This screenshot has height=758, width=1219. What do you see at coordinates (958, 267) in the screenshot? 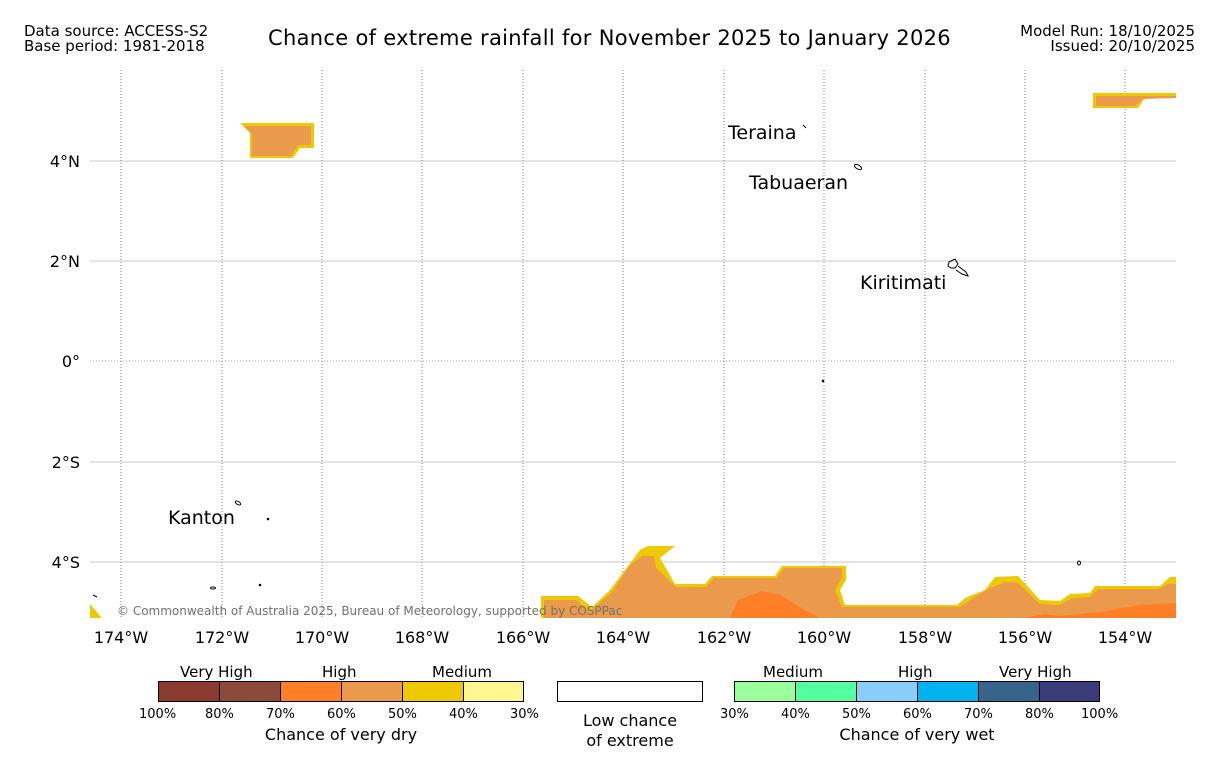
I see `kiritimati-island` at bounding box center [958, 267].